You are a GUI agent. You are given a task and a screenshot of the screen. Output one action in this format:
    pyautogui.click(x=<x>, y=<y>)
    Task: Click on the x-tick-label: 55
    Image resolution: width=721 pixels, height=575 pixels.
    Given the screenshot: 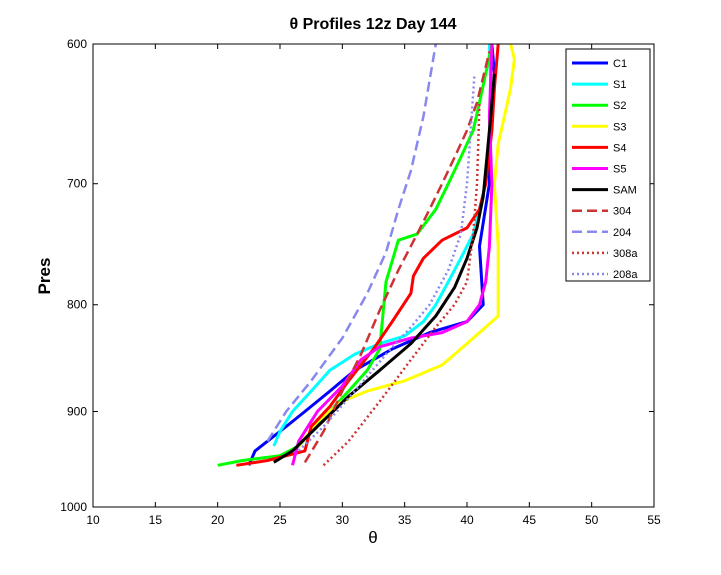 What is the action you would take?
    pyautogui.click(x=654, y=520)
    